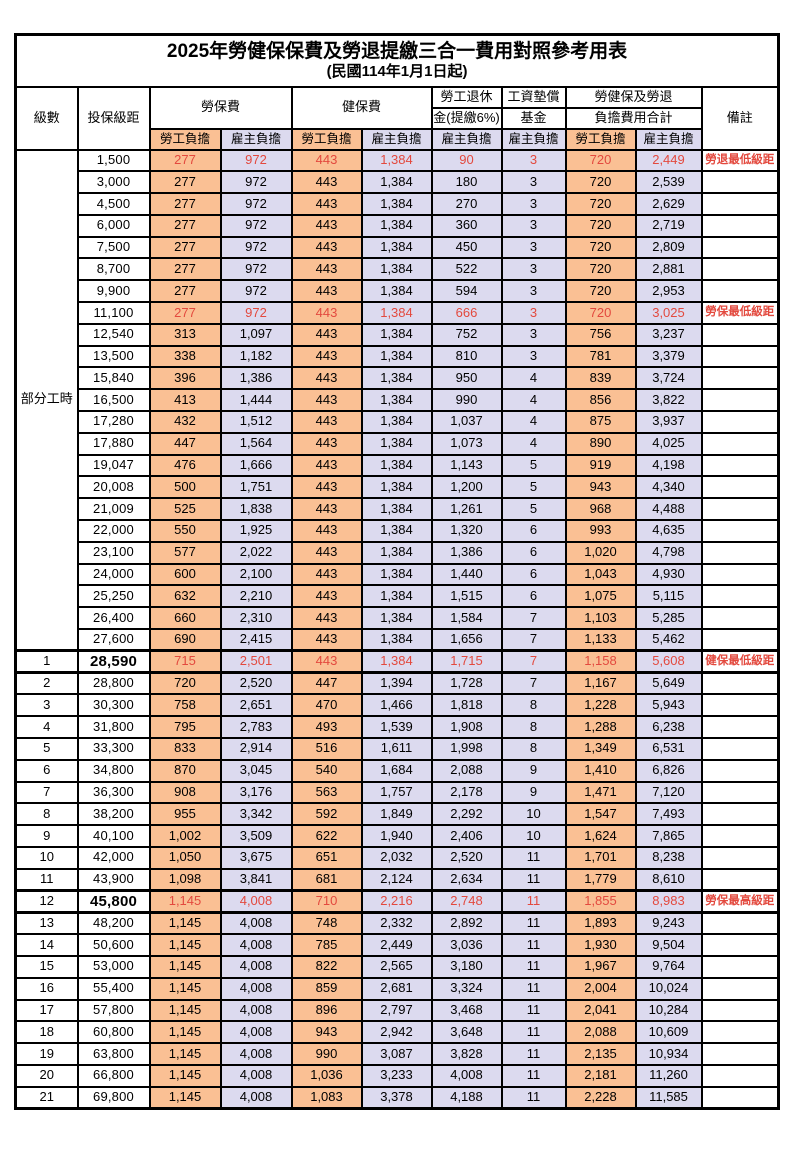 Image resolution: width=791 pixels, height=1153 pixels. Describe the element at coordinates (396, 836) in the screenshot. I see `hi-employer-cell: 1,940` at that location.